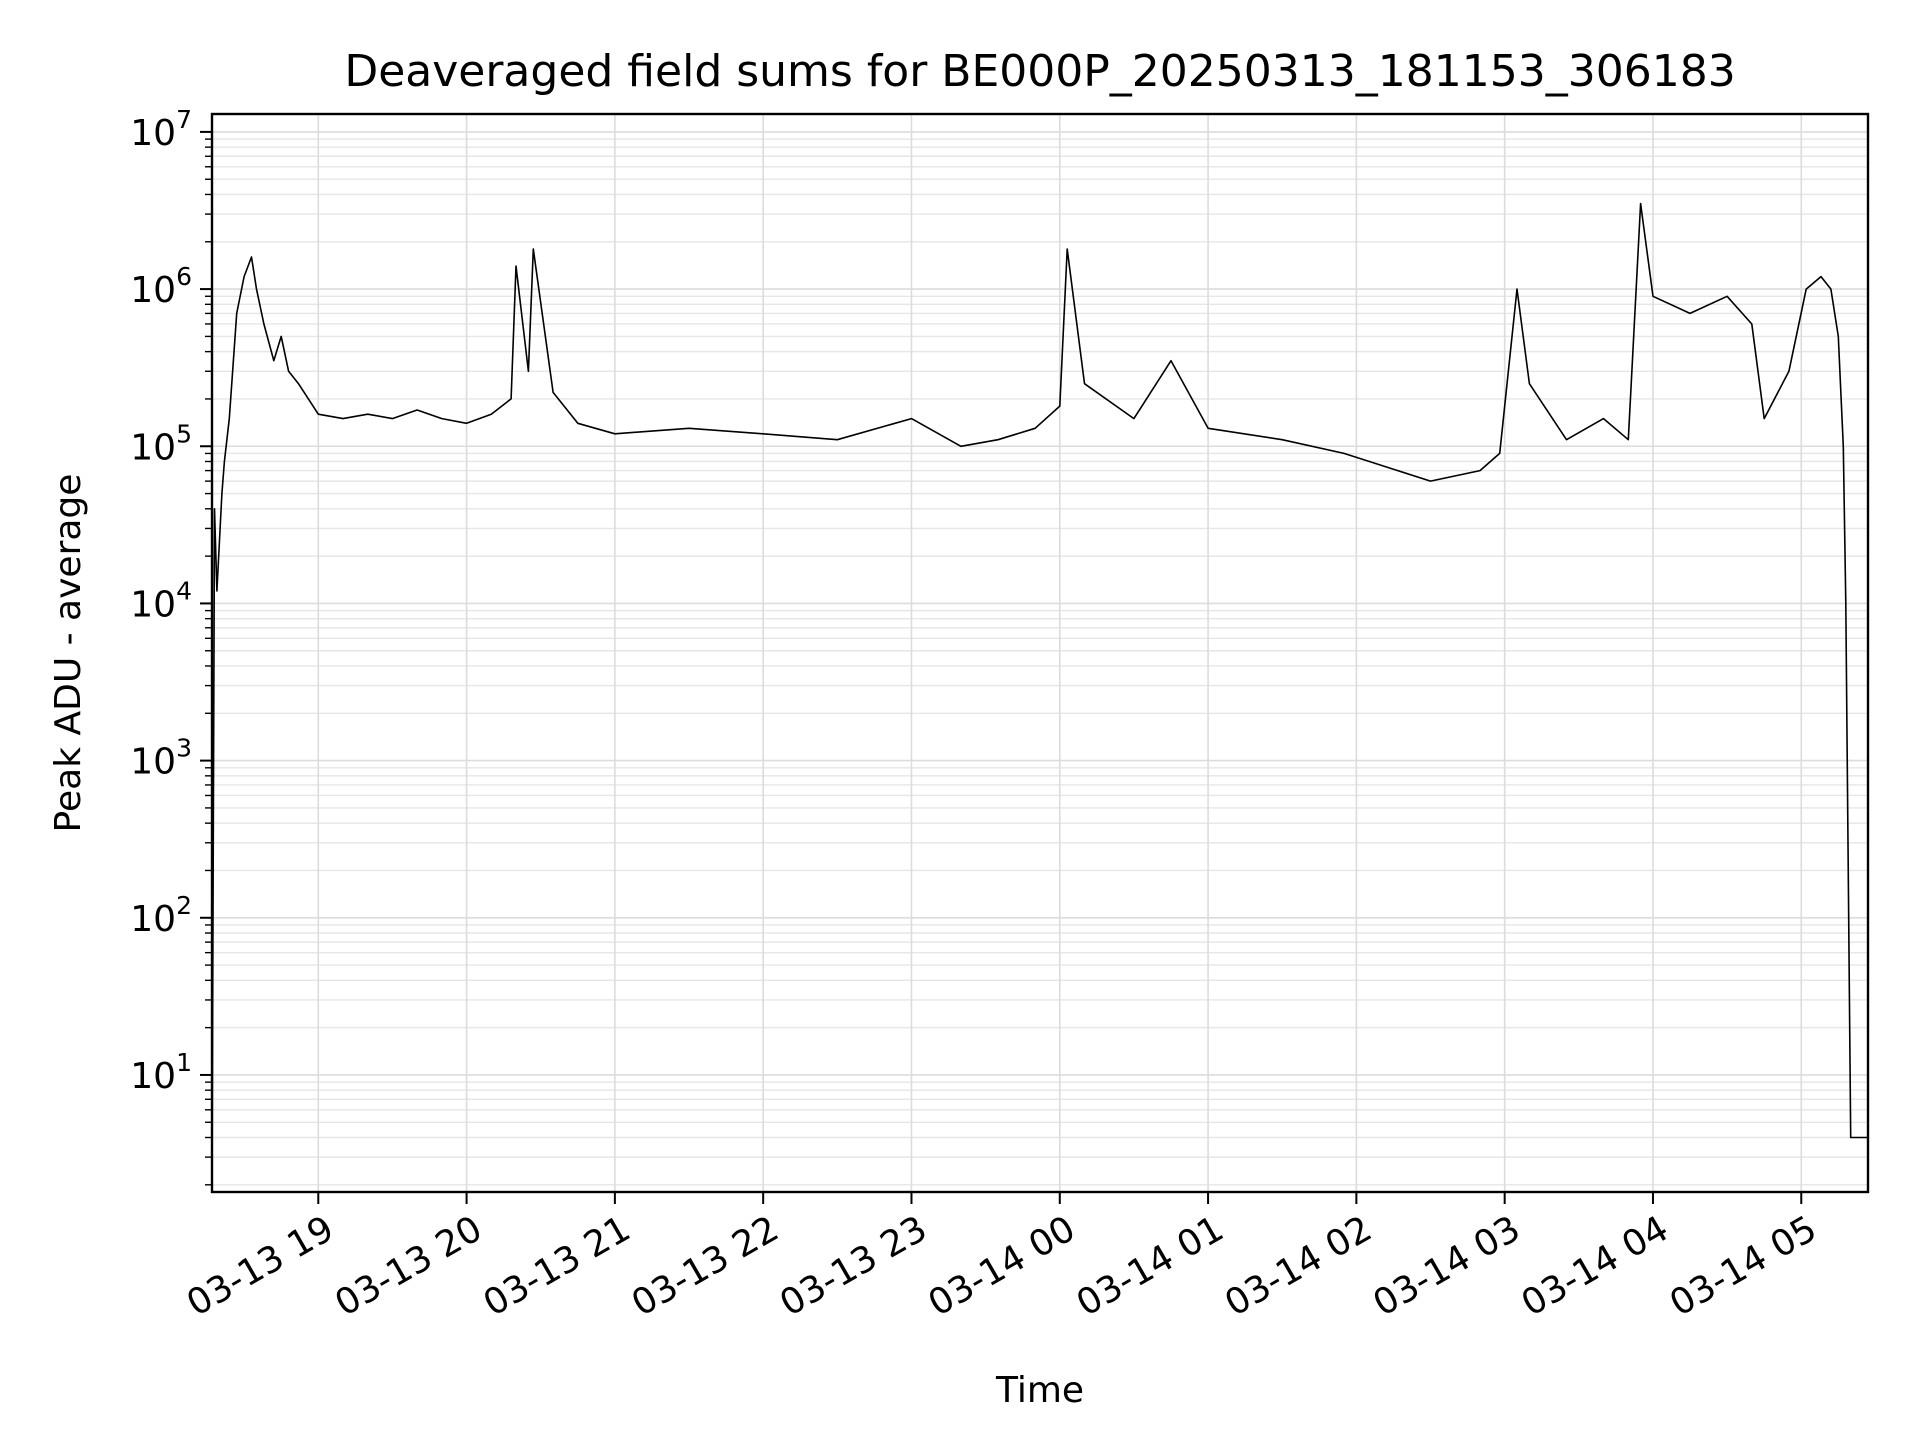 Image resolution: width=1920 pixels, height=1440 pixels. I want to click on y-tick-label: 10⁵, so click(161, 443).